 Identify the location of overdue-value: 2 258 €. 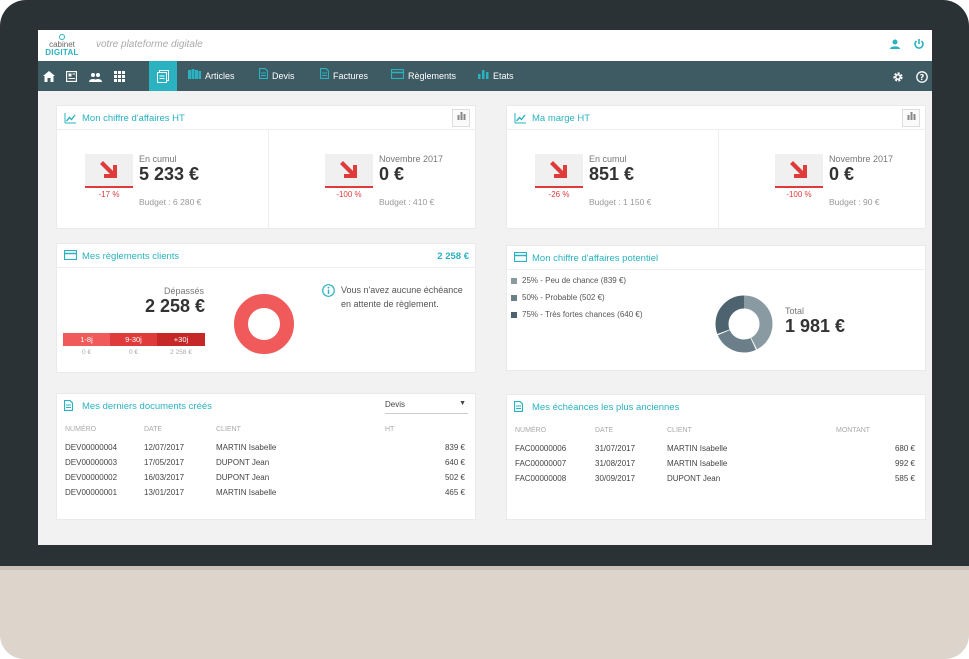
(174, 306).